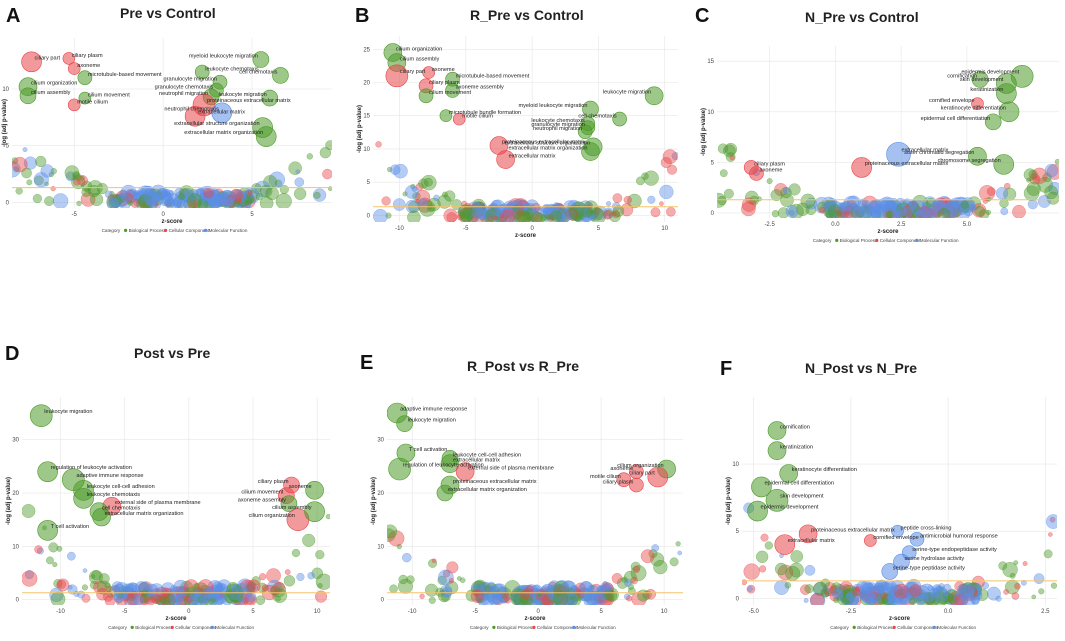  What do you see at coordinates (726, 369) in the screenshot?
I see `panel-f-letter: F` at bounding box center [726, 369].